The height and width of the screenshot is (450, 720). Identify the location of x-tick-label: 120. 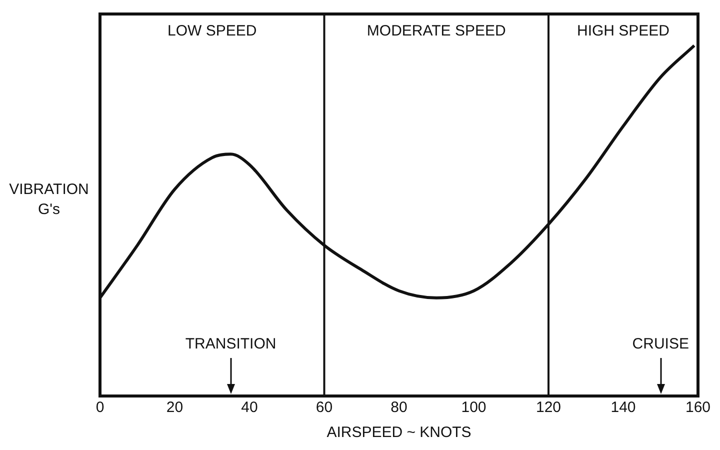
(549, 407).